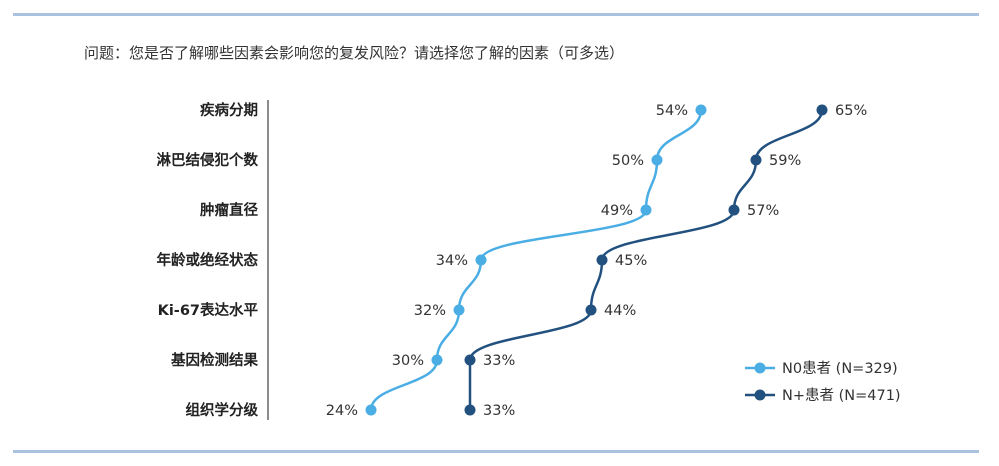 This screenshot has height=466, width=999. What do you see at coordinates (208, 310) in the screenshot?
I see `category-label: Ki-67表达水平` at bounding box center [208, 310].